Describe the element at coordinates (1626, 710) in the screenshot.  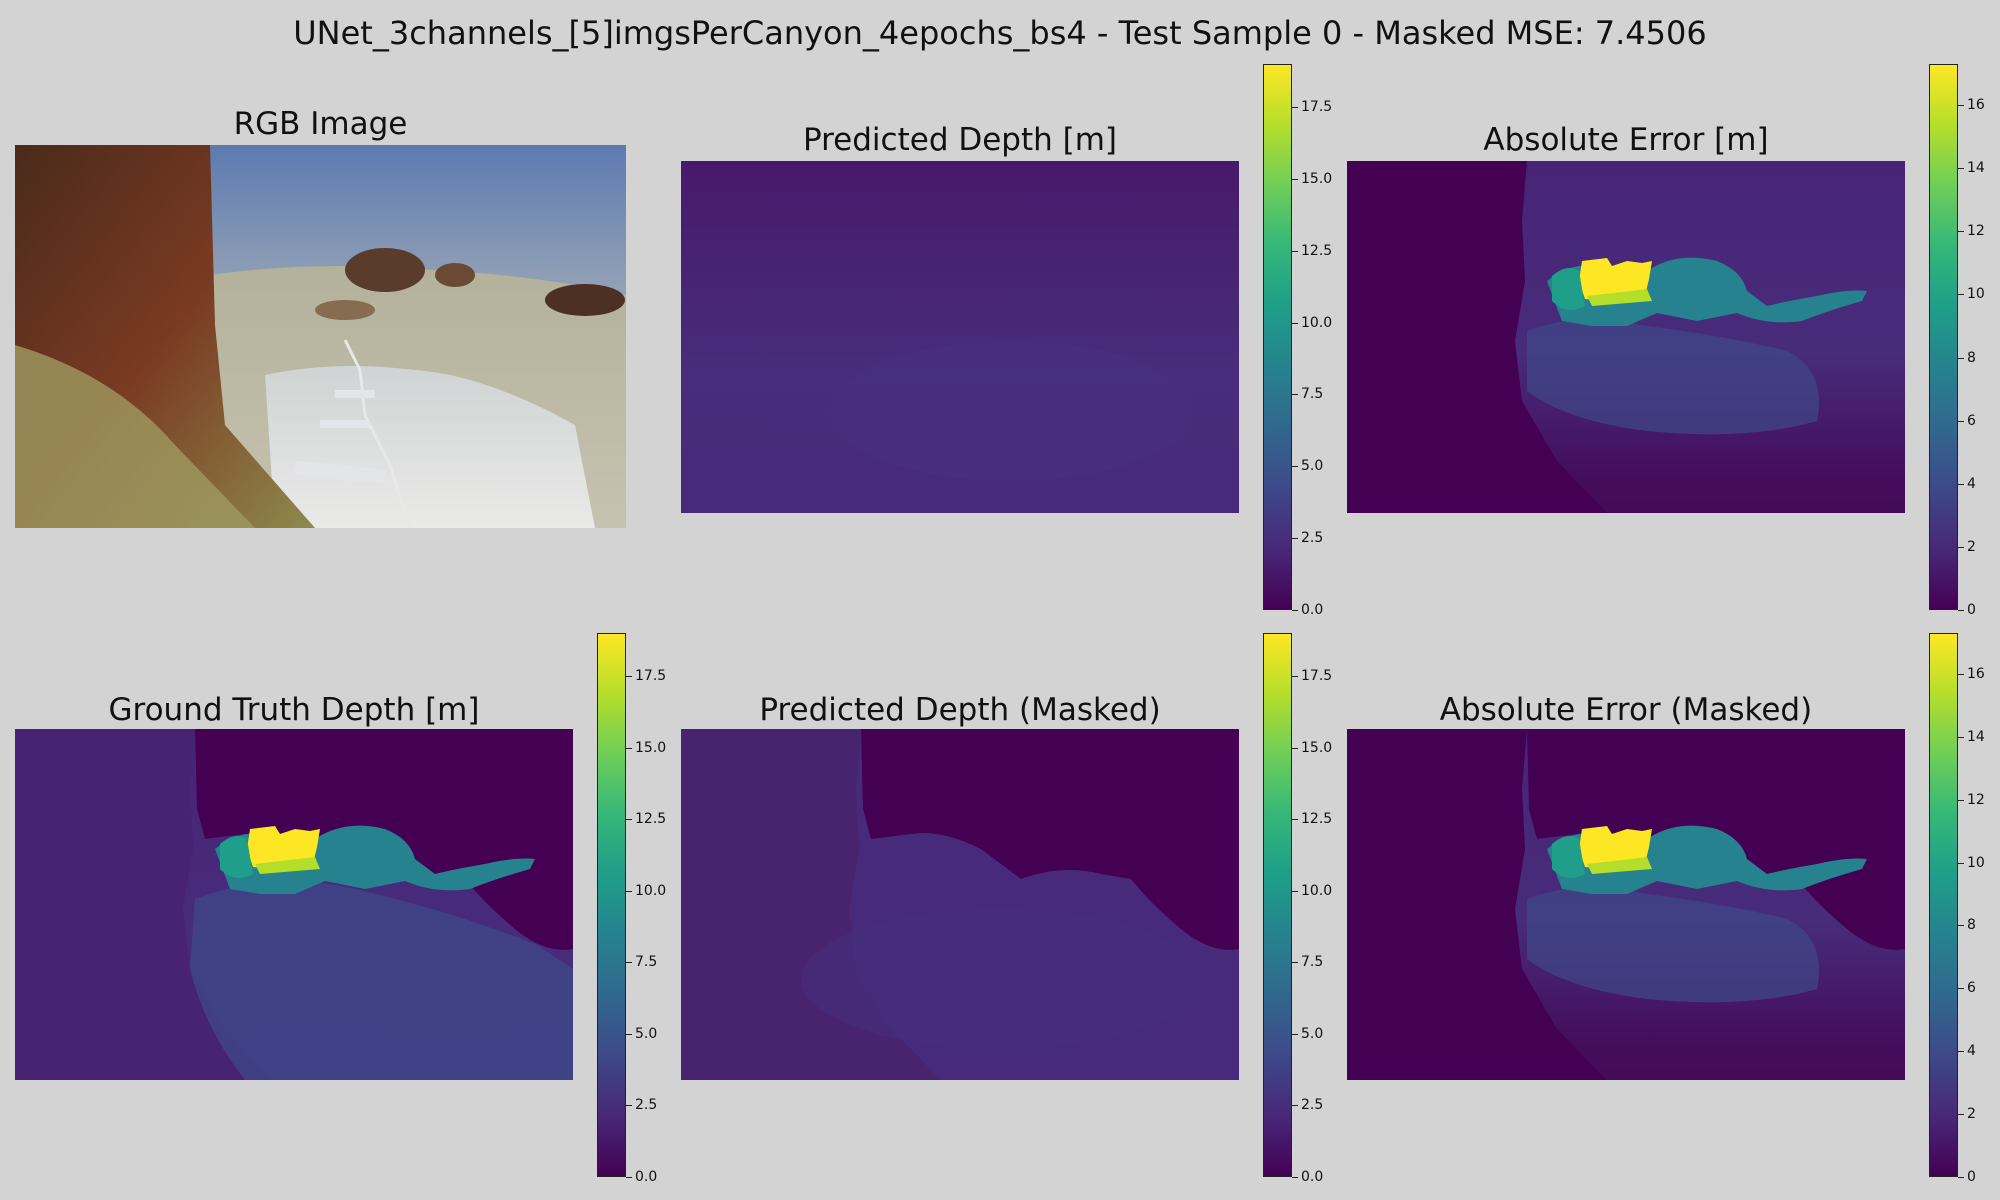
I see `panel-title-error-masked: Absolute Error (Masked)` at that location.